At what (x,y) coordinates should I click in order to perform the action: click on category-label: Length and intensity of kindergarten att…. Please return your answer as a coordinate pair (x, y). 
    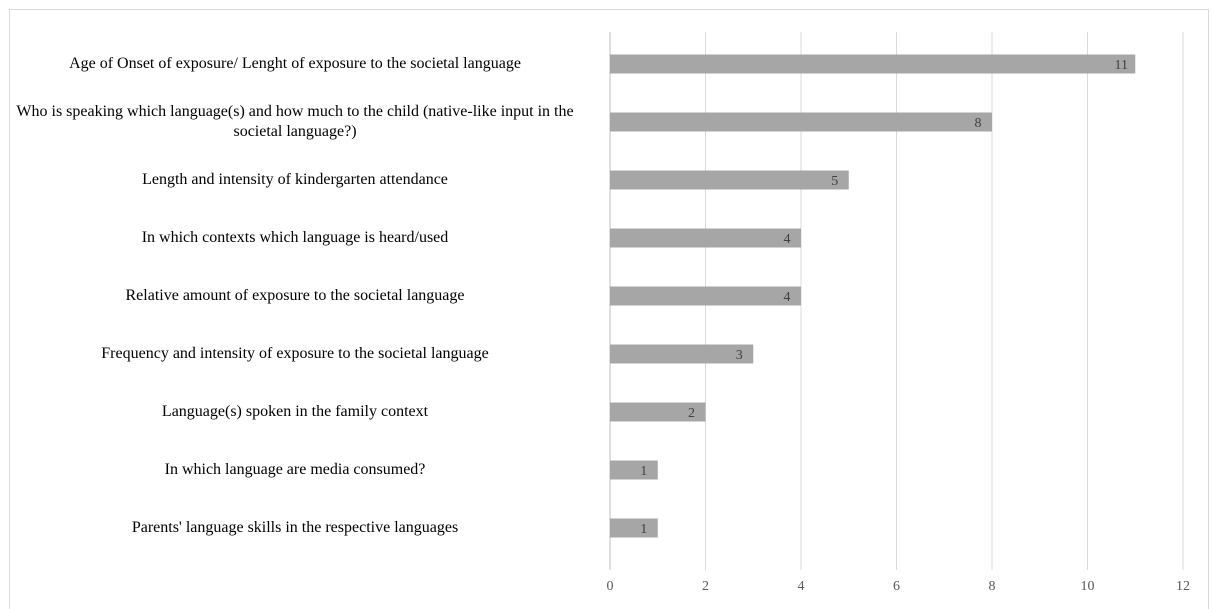
    Looking at the image, I should click on (295, 179).